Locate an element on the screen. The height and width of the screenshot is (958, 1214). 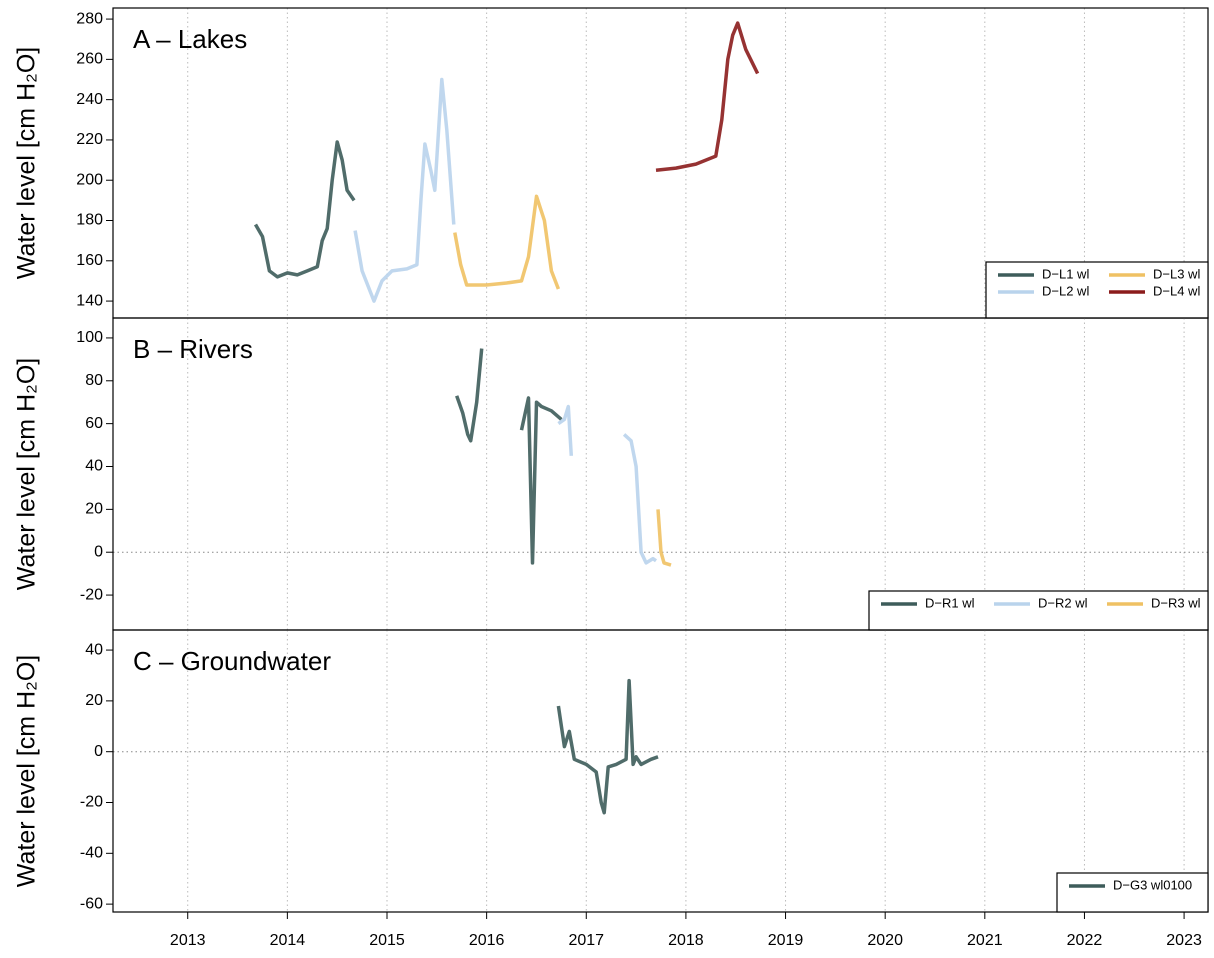
panel-title: A – Lakes is located at coordinates (190, 39).